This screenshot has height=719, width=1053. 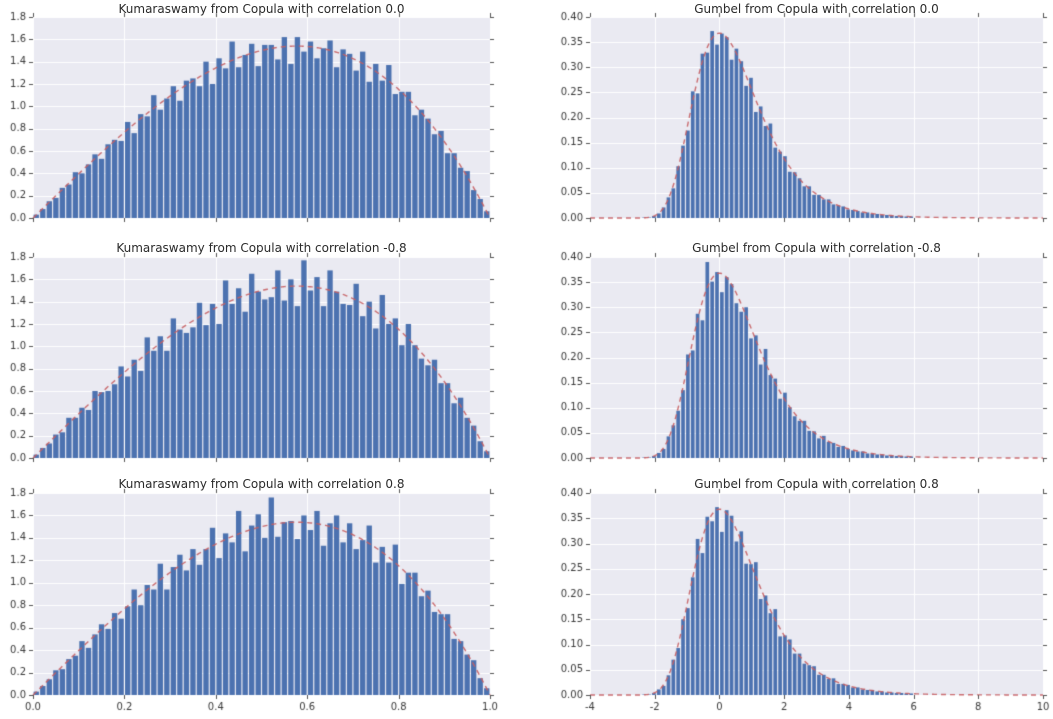 What do you see at coordinates (816, 248) in the screenshot?
I see `subplot-title-gumbel-corr-neg08: Gumbel from Copula with correlation -0.8` at bounding box center [816, 248].